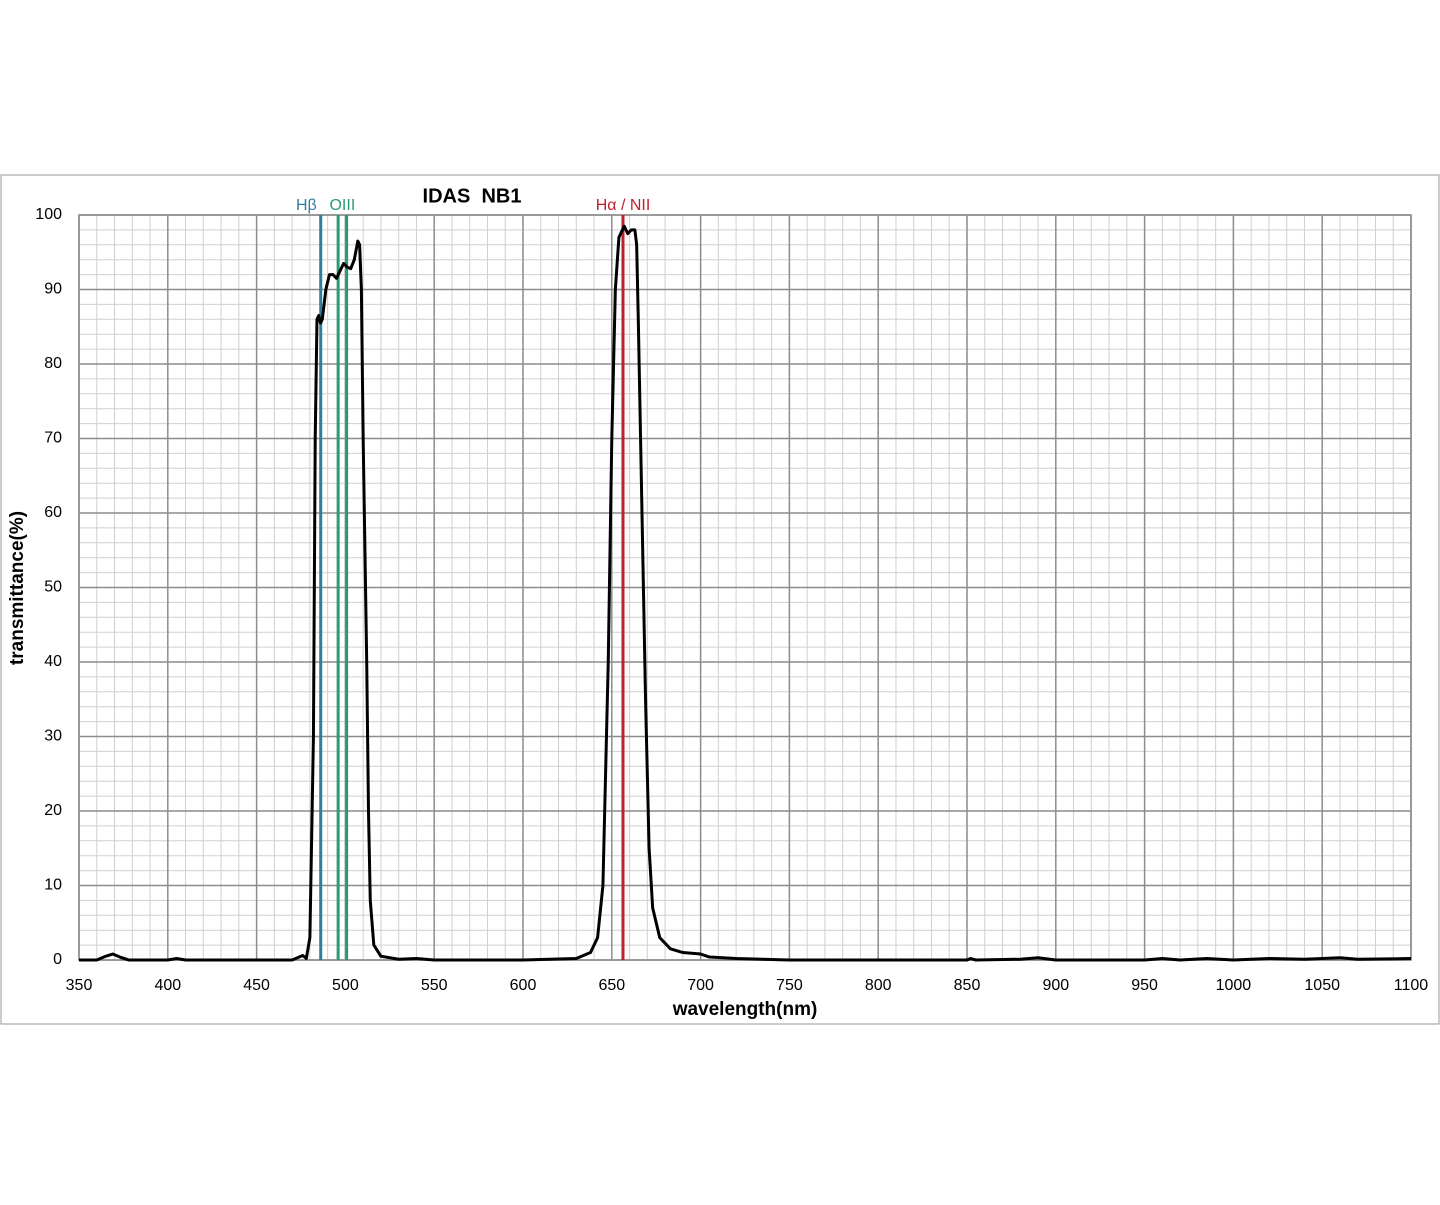 The image size is (1440, 1205). What do you see at coordinates (53, 810) in the screenshot?
I see `y-tick-label: 20` at bounding box center [53, 810].